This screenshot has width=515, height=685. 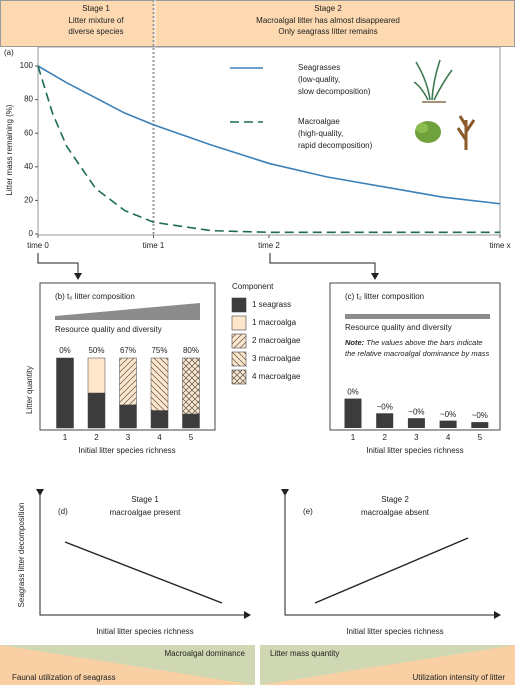 I want to click on y-tick-label: 80, so click(x=28, y=99).